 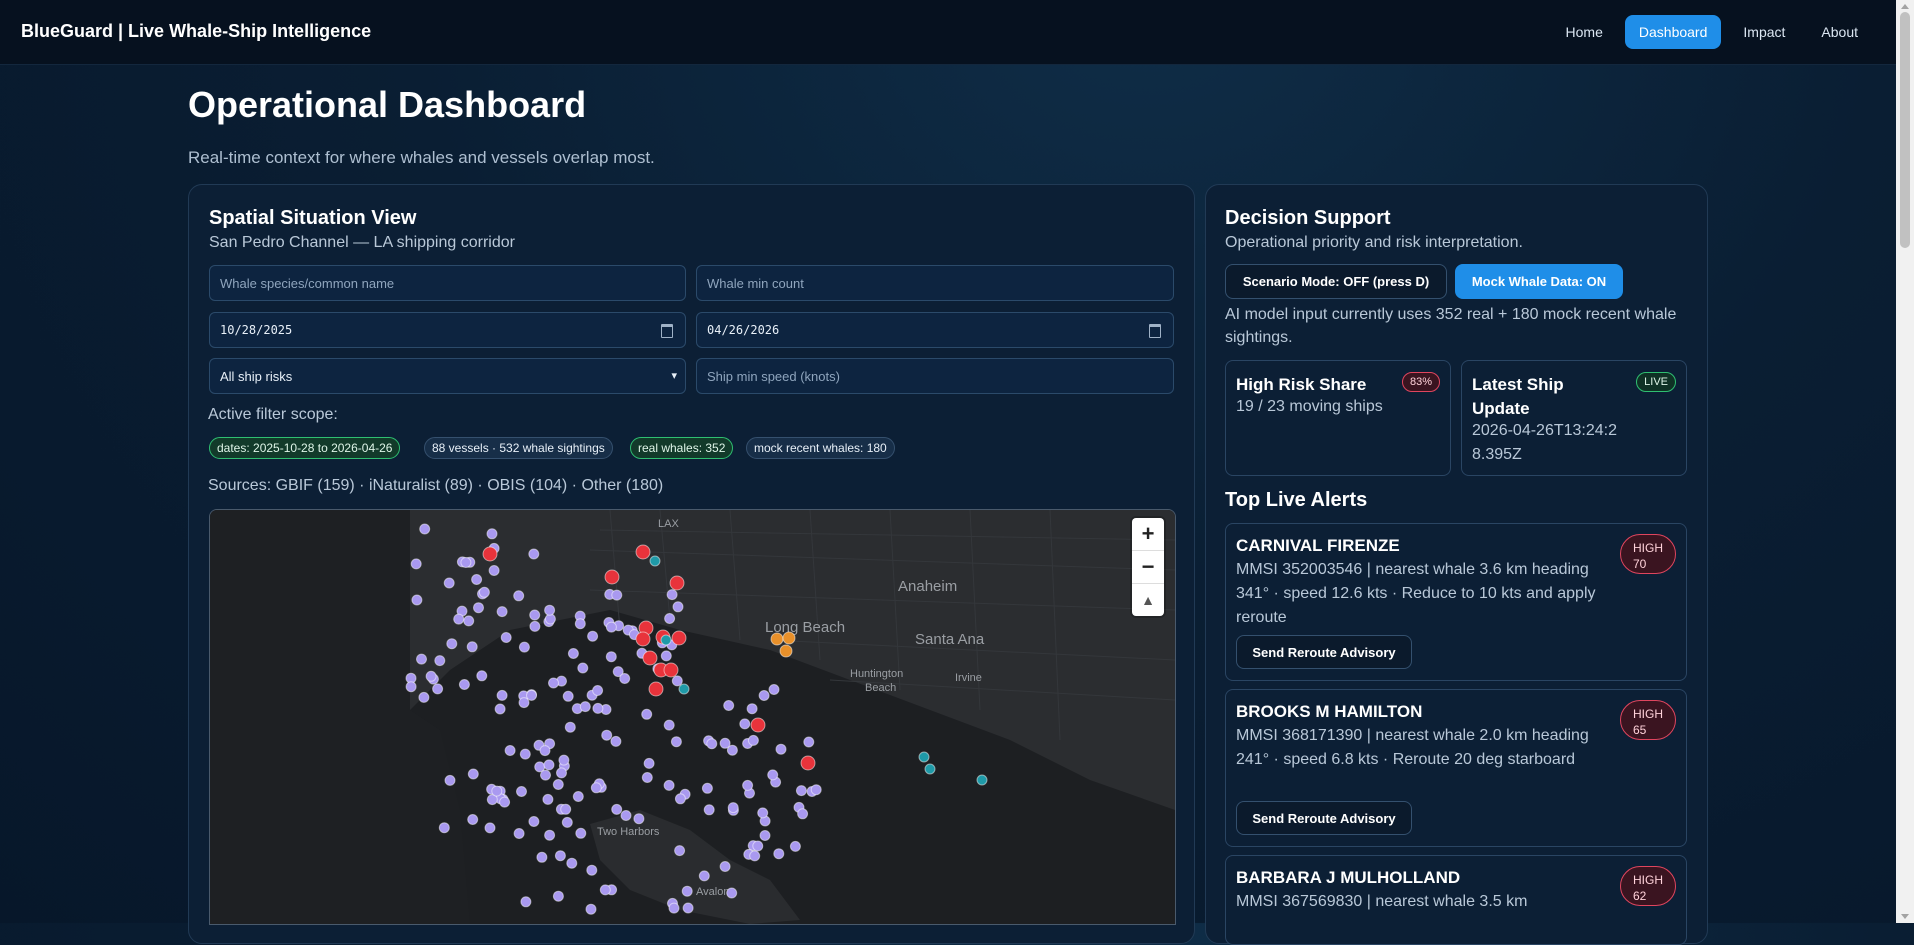 What do you see at coordinates (1336, 281) in the screenshot?
I see `scenario-mode-button: Scenario Mode: OFF (press D)` at bounding box center [1336, 281].